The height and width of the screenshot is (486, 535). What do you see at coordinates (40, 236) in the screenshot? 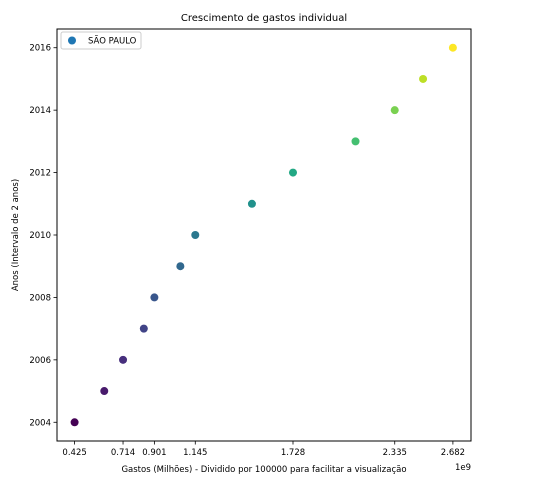
I see `y-tick-label: 2010` at bounding box center [40, 236].